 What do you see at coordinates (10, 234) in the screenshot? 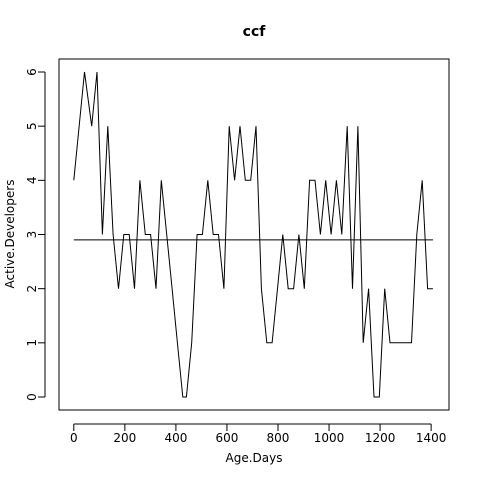
I see `y-axis-label: Active.Developers` at bounding box center [10, 234].